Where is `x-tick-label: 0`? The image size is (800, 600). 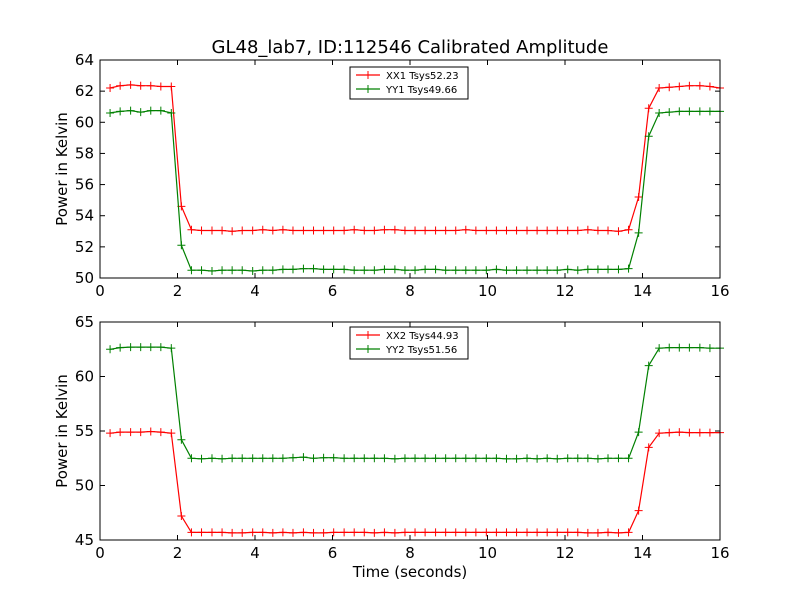 x-tick-label: 0 is located at coordinates (100, 553).